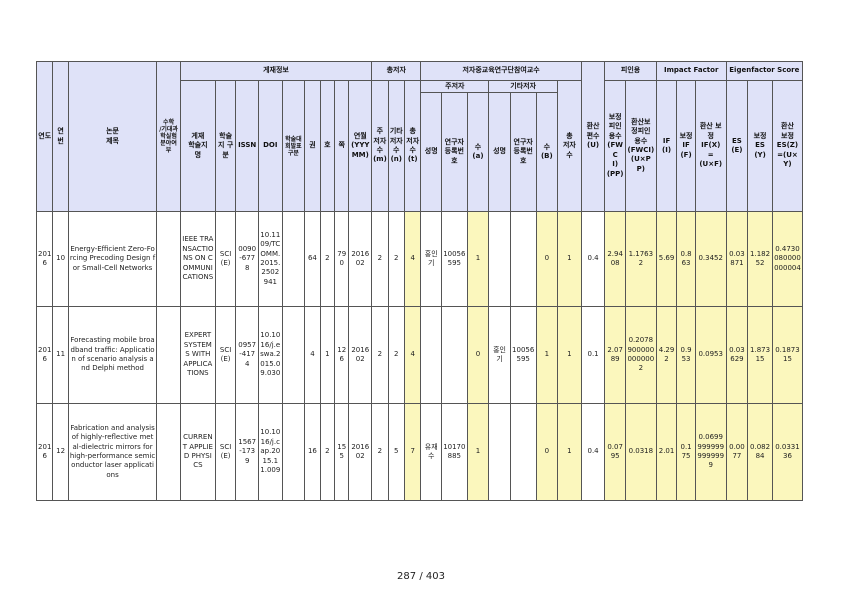 Image resolution: width=842 pixels, height=595 pixels. What do you see at coordinates (225, 146) in the screenshot?
I see `header-journal-type: 학술 지 구 분` at bounding box center [225, 146].